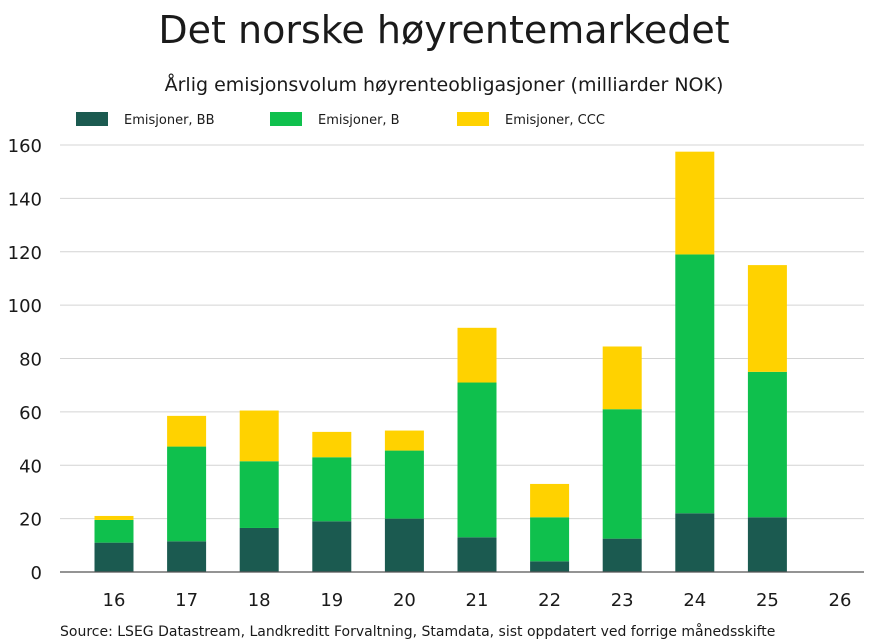 The height and width of the screenshot is (642, 888). I want to click on y-axis-tick-labels: 0 20 40 60 80 100 120 140 160, so click(25, 360).